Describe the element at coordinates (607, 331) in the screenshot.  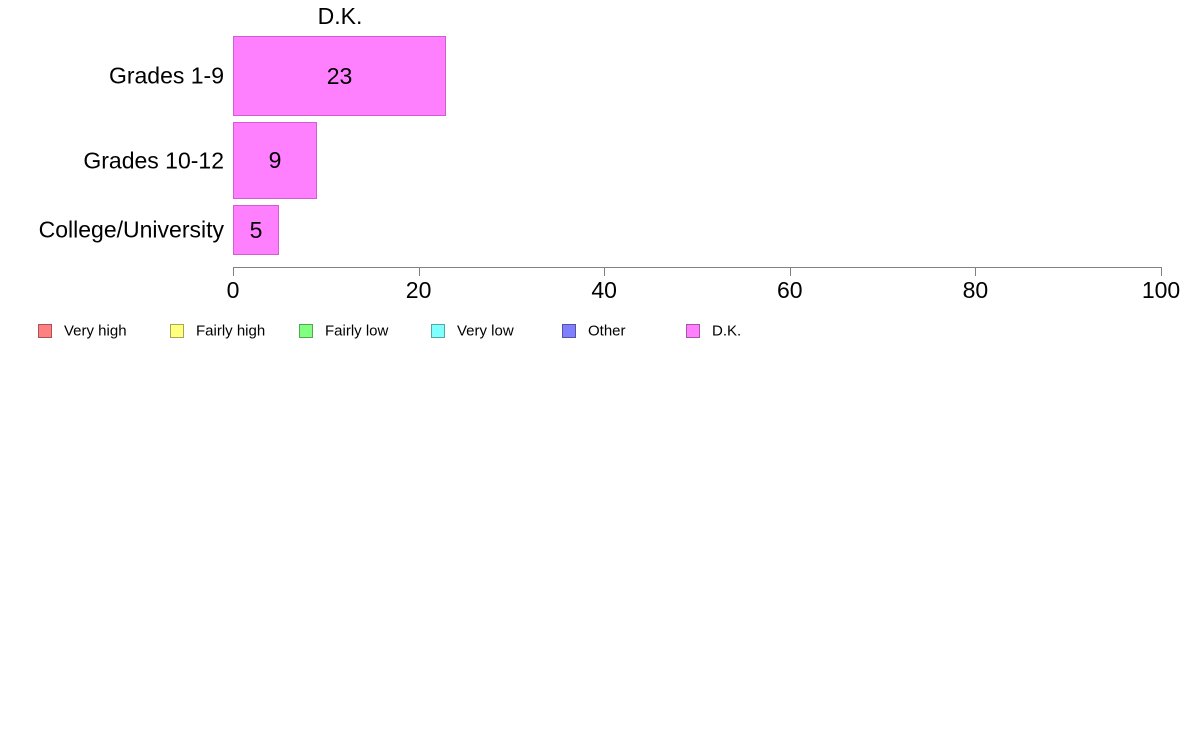
I see `legend-label: Other` at that location.